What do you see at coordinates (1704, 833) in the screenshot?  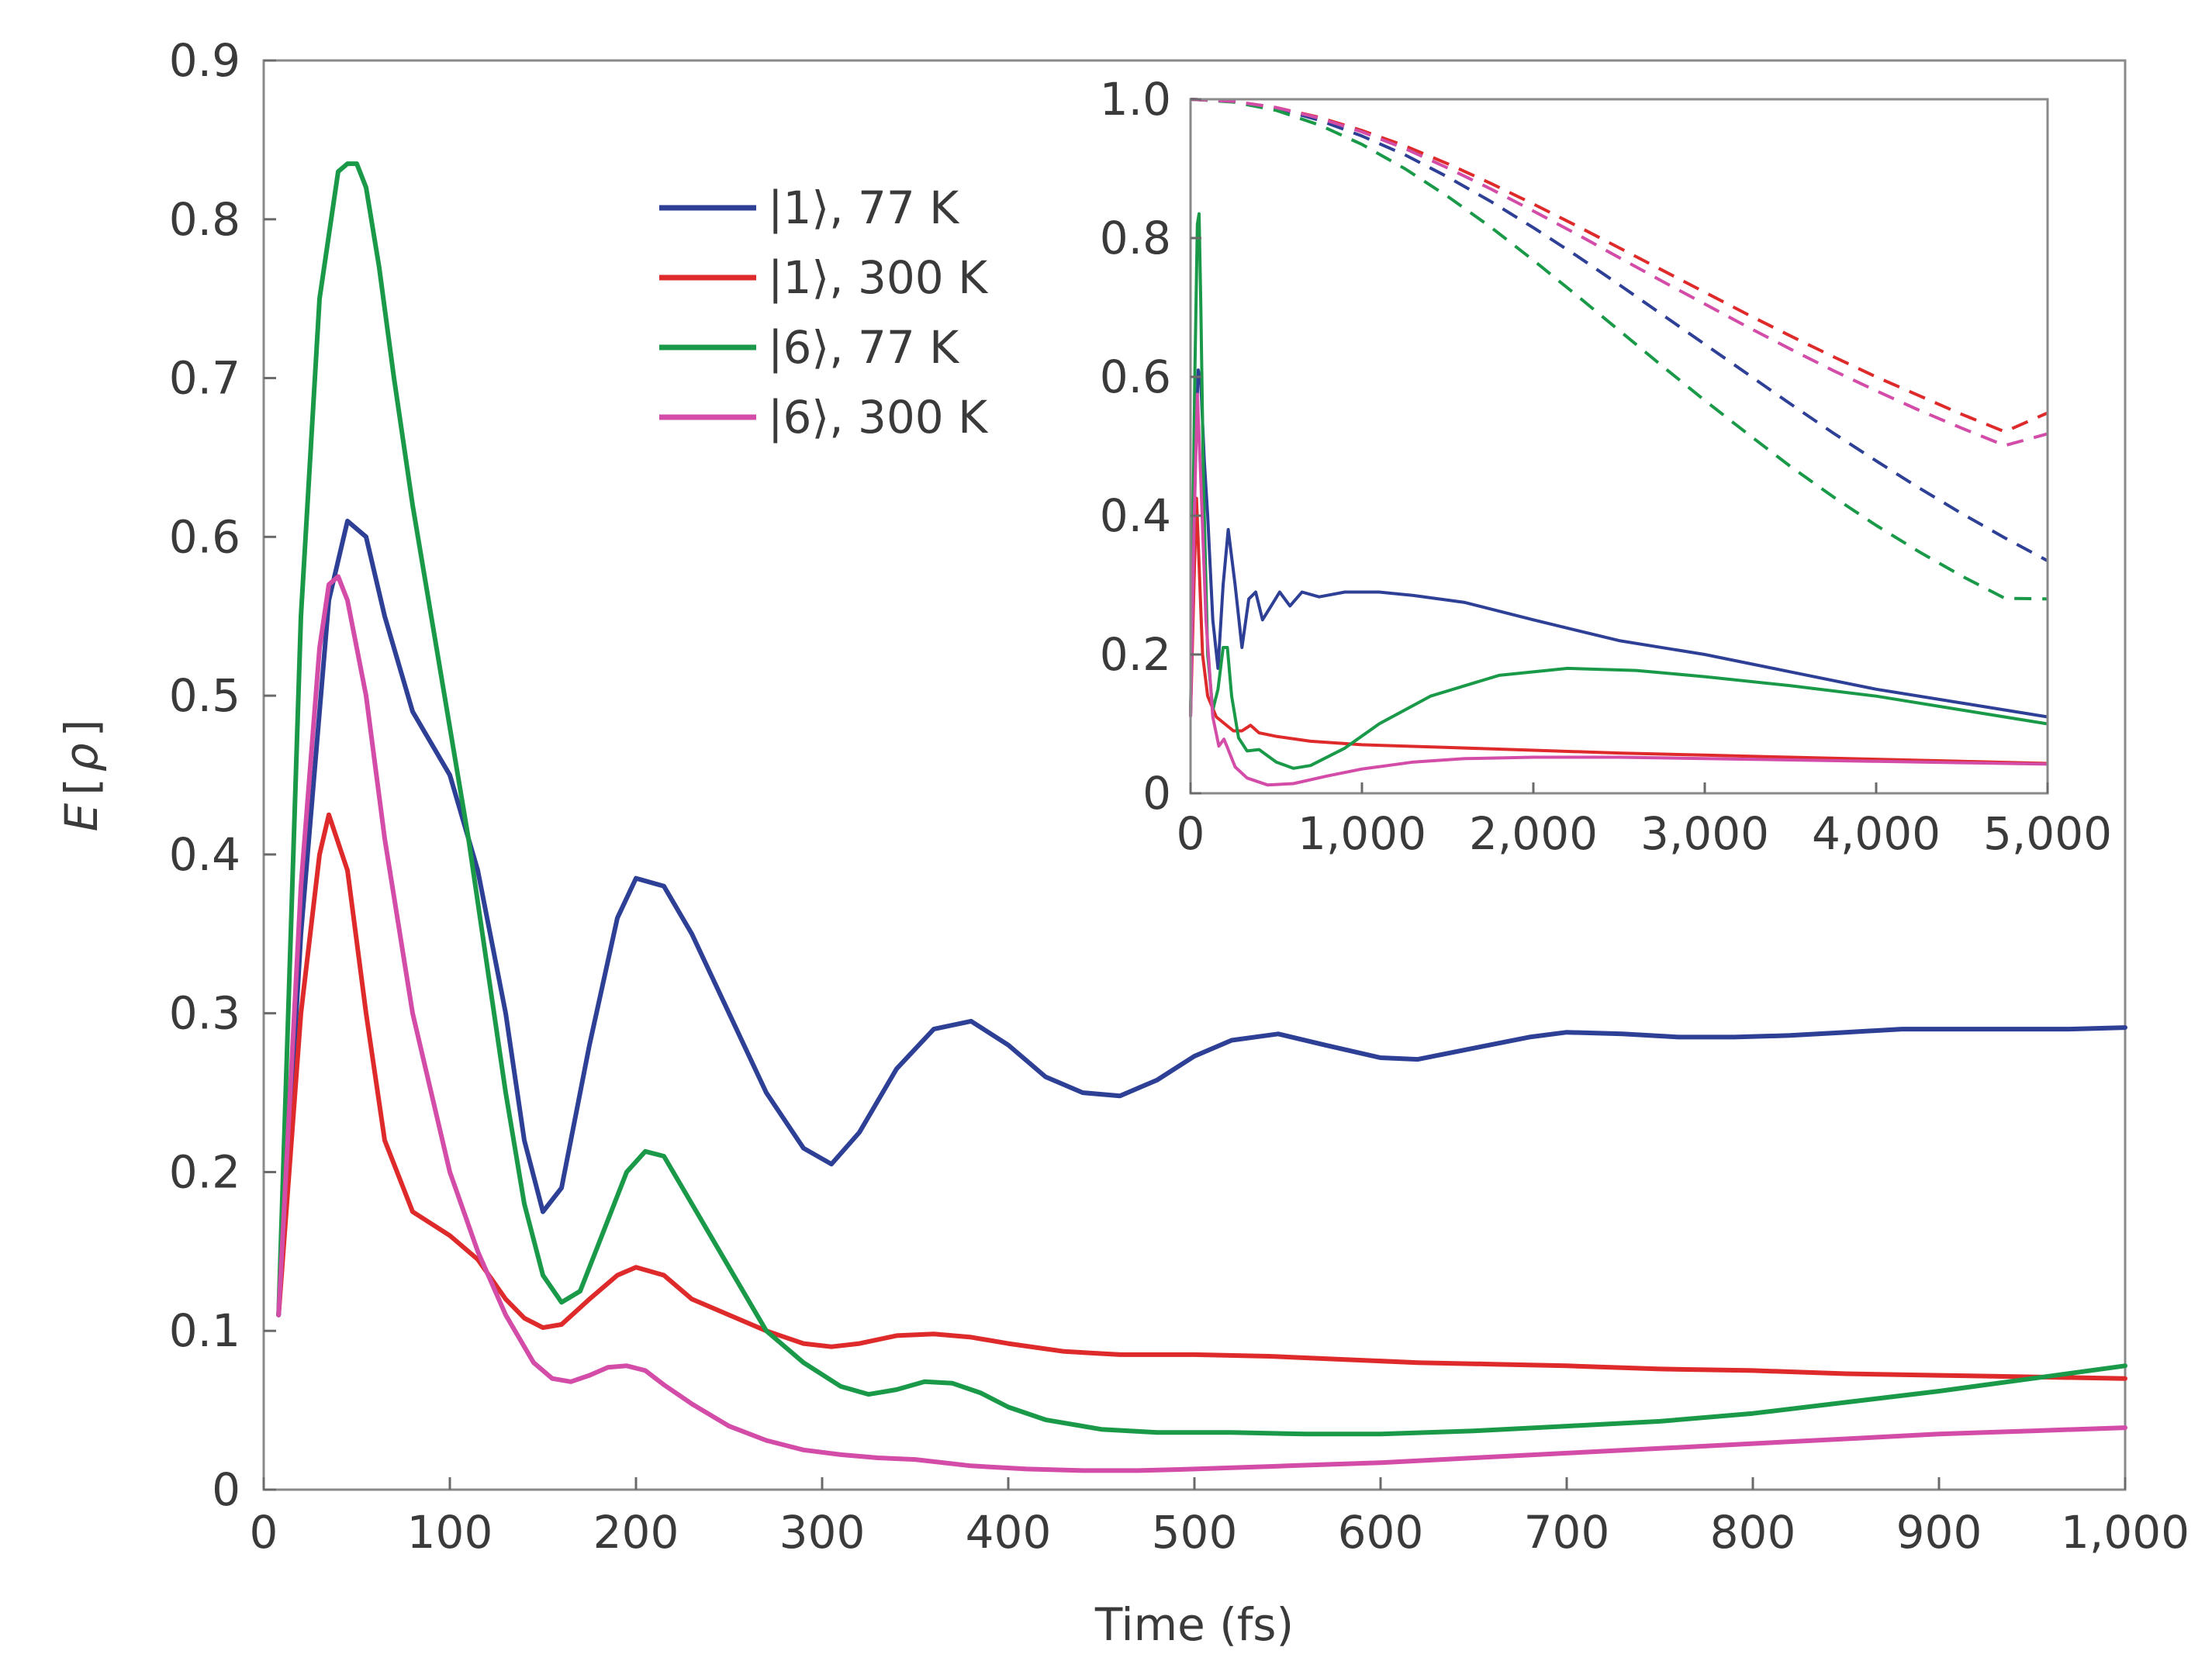 I see `inset-x-tick-label: 3,000` at bounding box center [1704, 833].